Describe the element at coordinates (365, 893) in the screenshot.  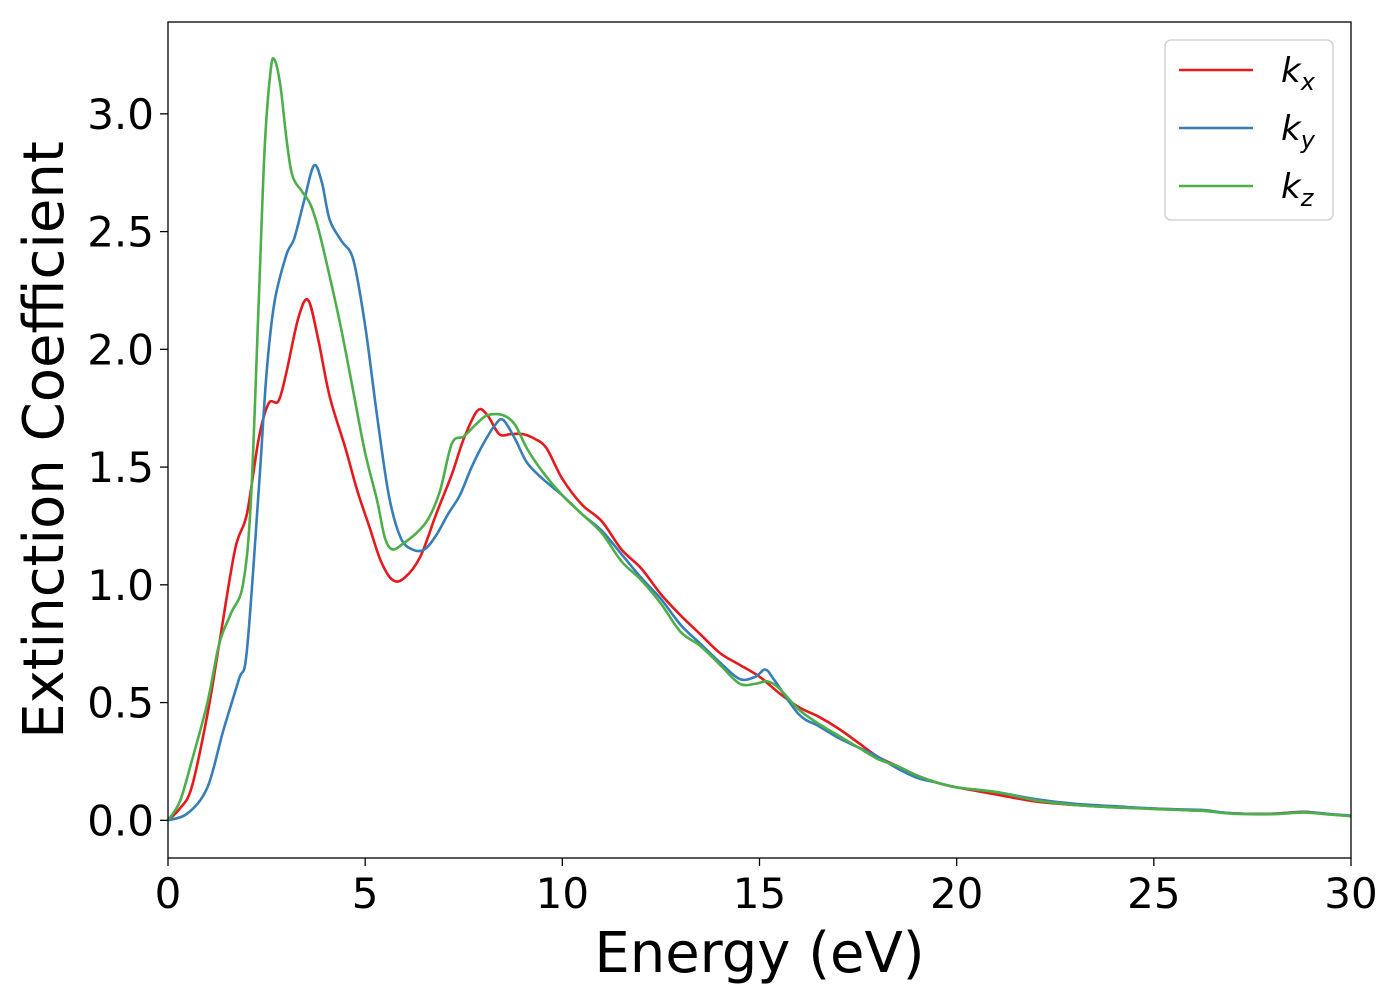
I see `x-tick-label: 5` at that location.